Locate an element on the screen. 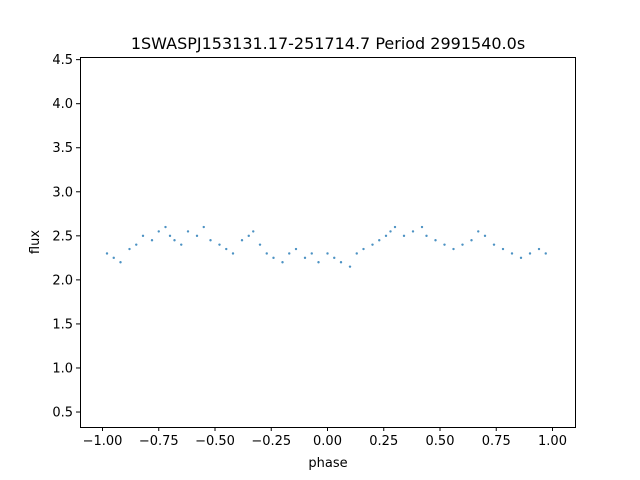  y-tick-label: 3.0 is located at coordinates (62, 192).